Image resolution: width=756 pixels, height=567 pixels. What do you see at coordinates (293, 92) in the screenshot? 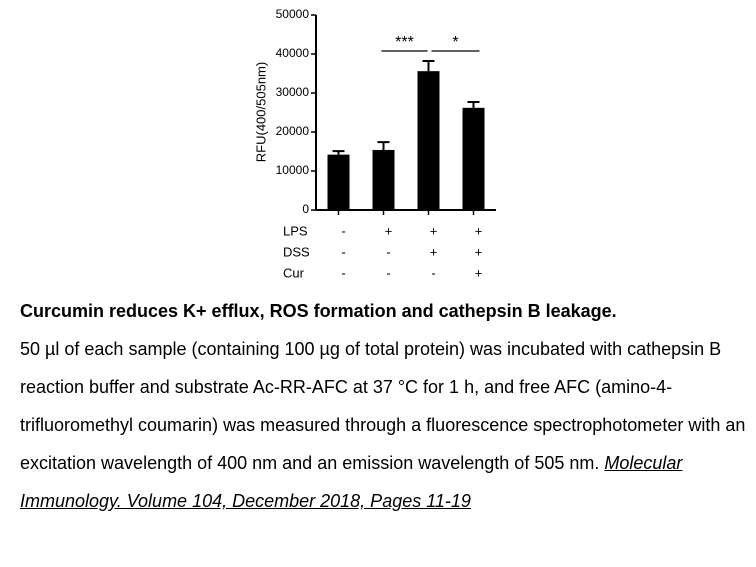
I see `y-tick-label: 30000` at bounding box center [293, 92].